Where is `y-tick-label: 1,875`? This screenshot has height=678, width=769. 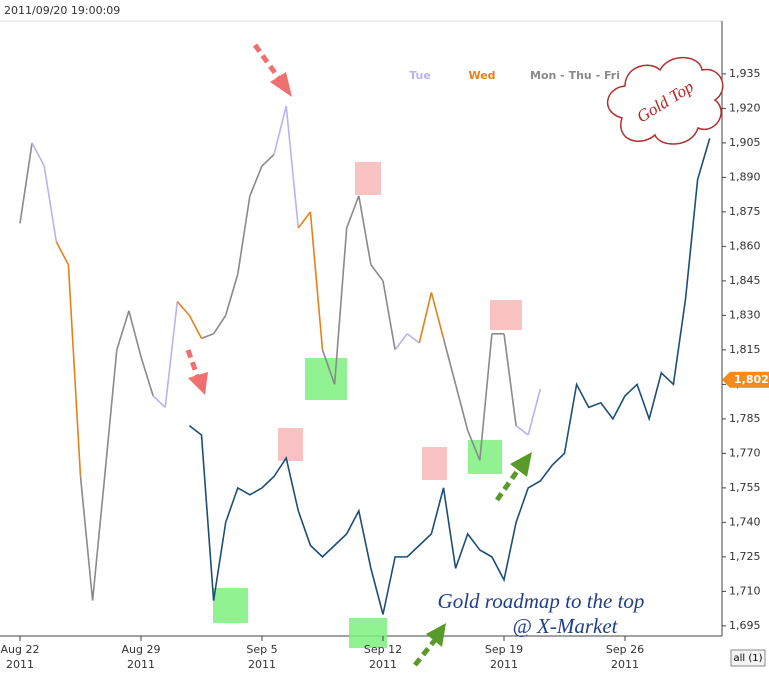 y-tick-label: 1,875 is located at coordinates (745, 211).